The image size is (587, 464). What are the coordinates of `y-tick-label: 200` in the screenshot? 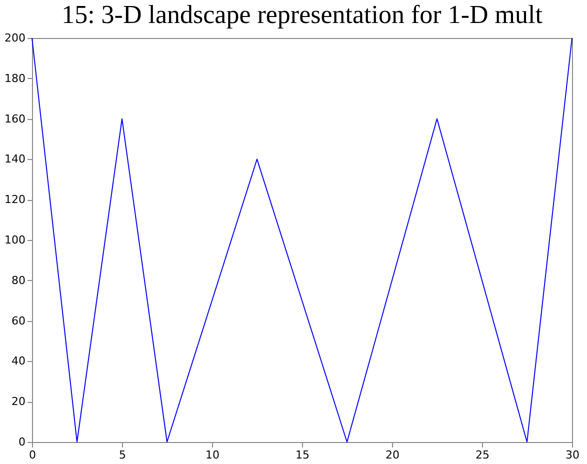 It's located at (15, 38).